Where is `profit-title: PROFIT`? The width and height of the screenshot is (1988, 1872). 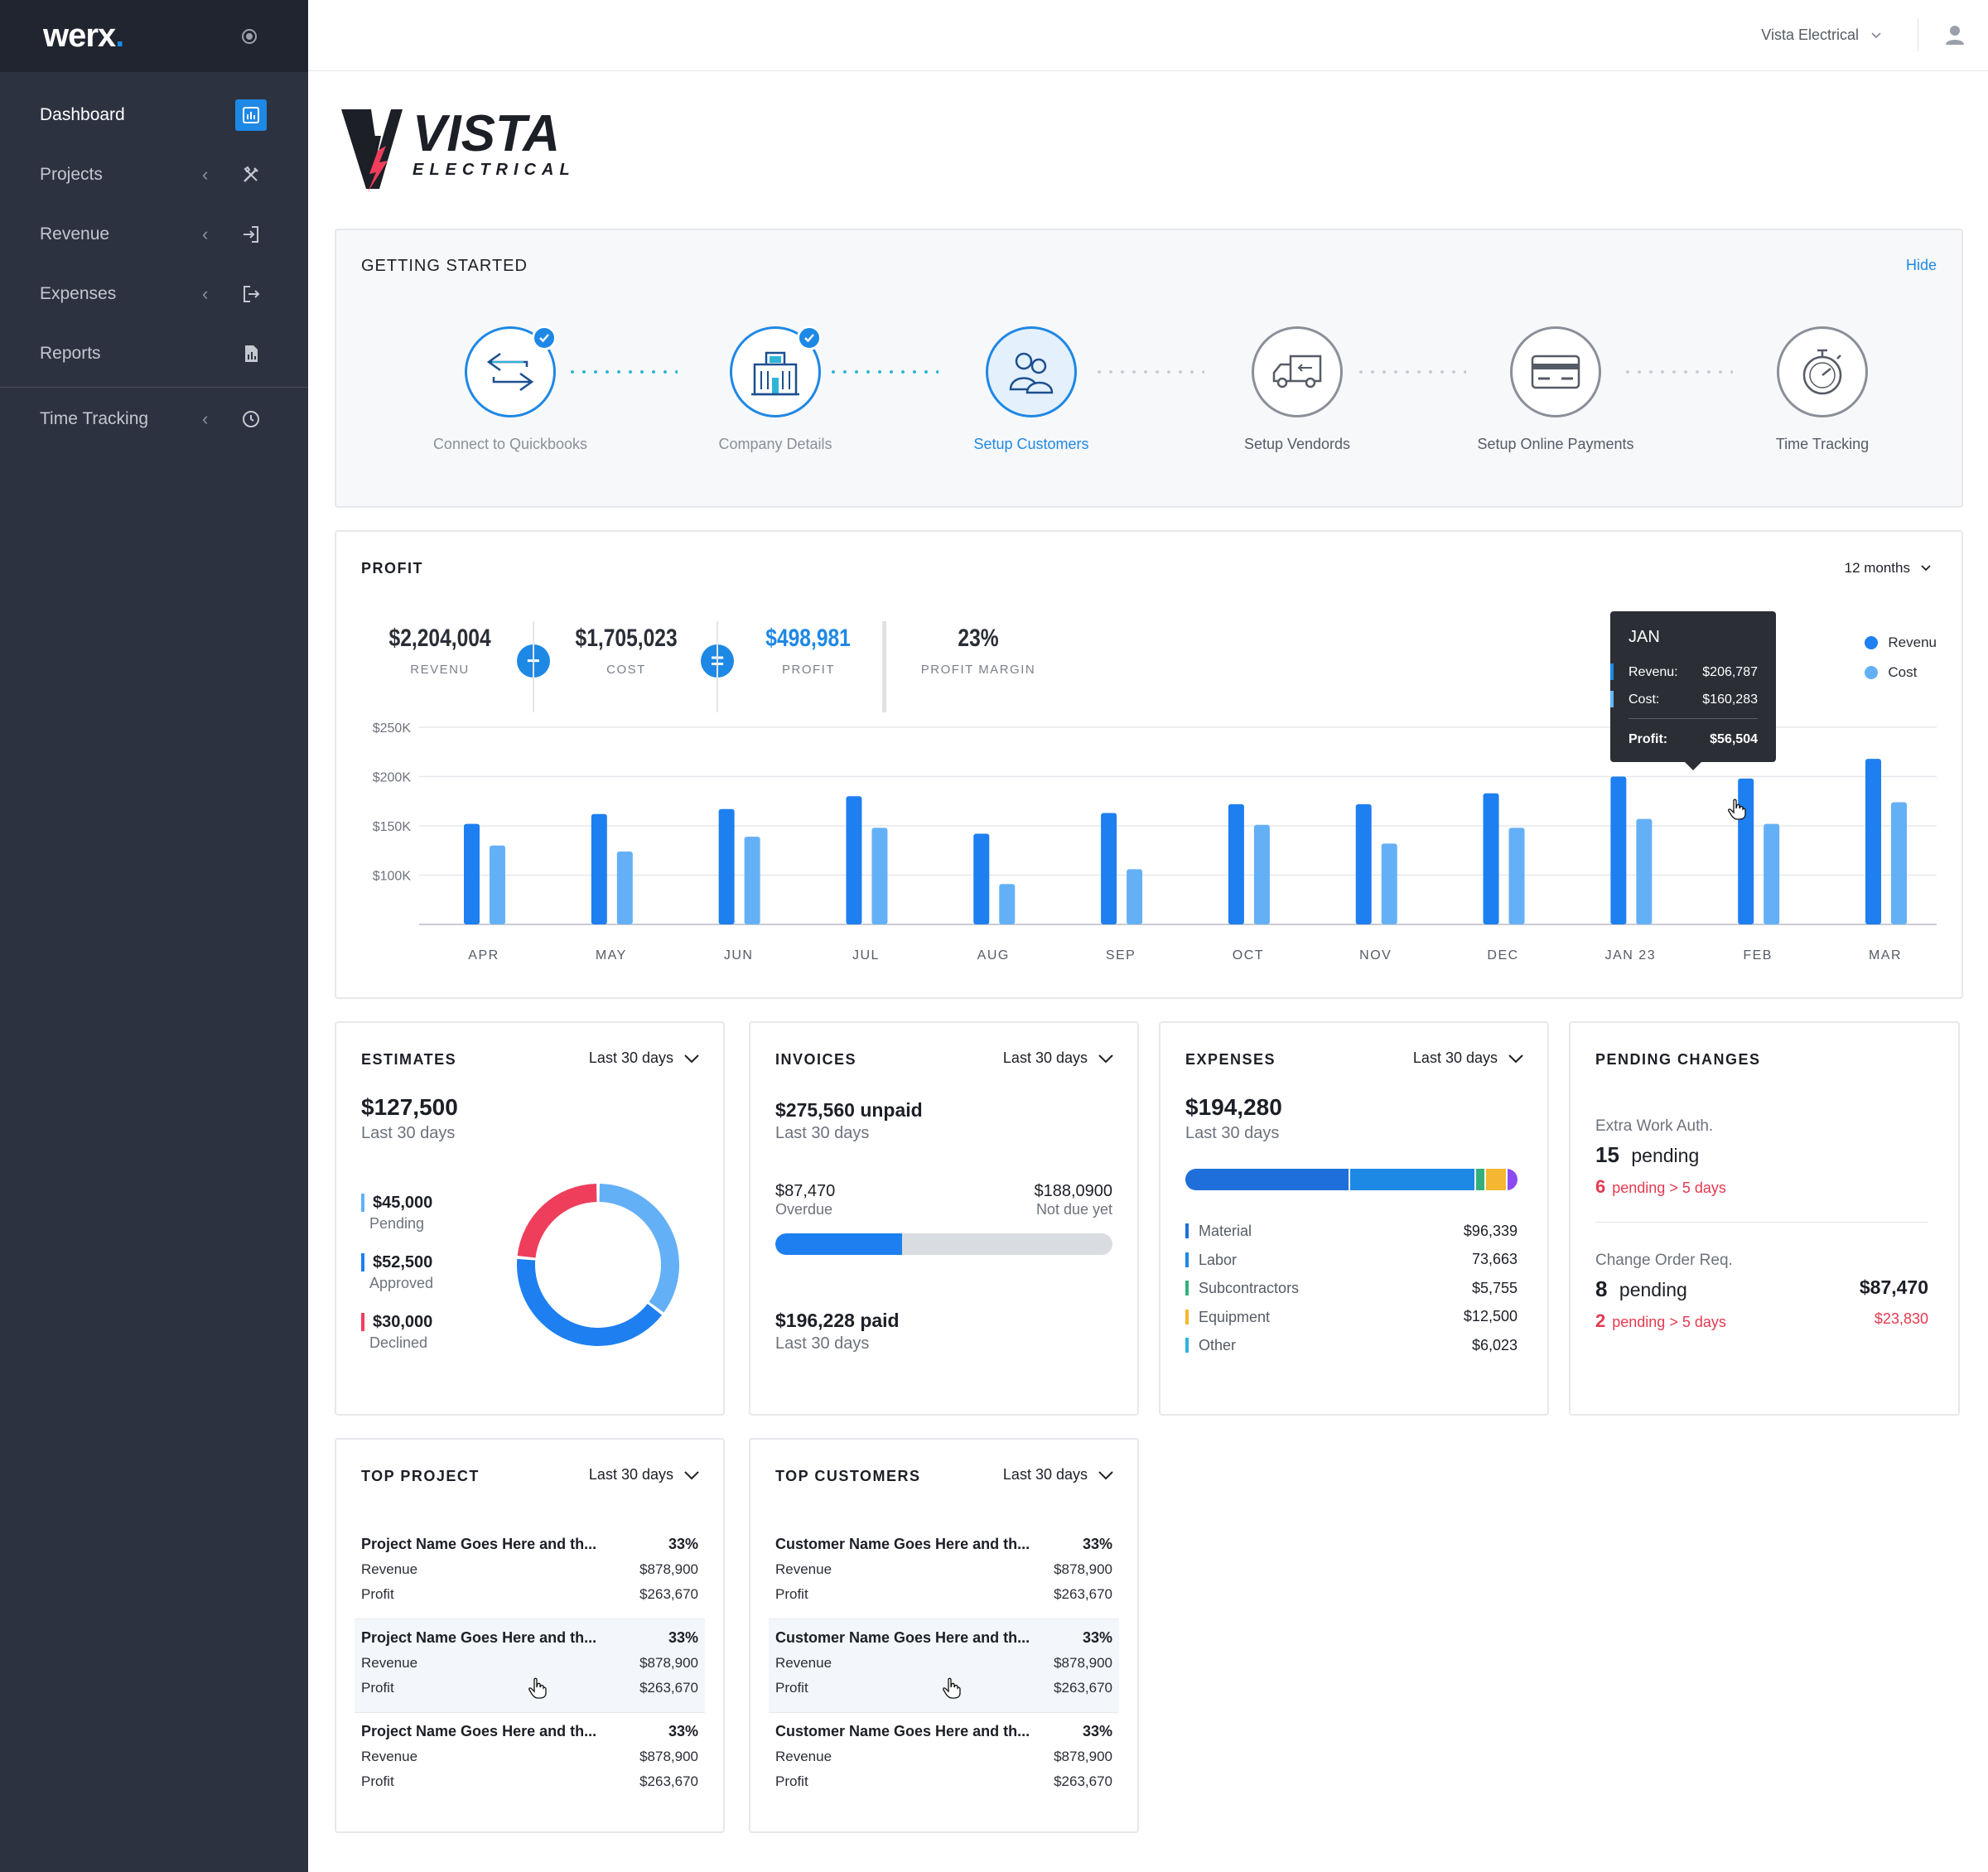 profit-title: PROFIT is located at coordinates (392, 568).